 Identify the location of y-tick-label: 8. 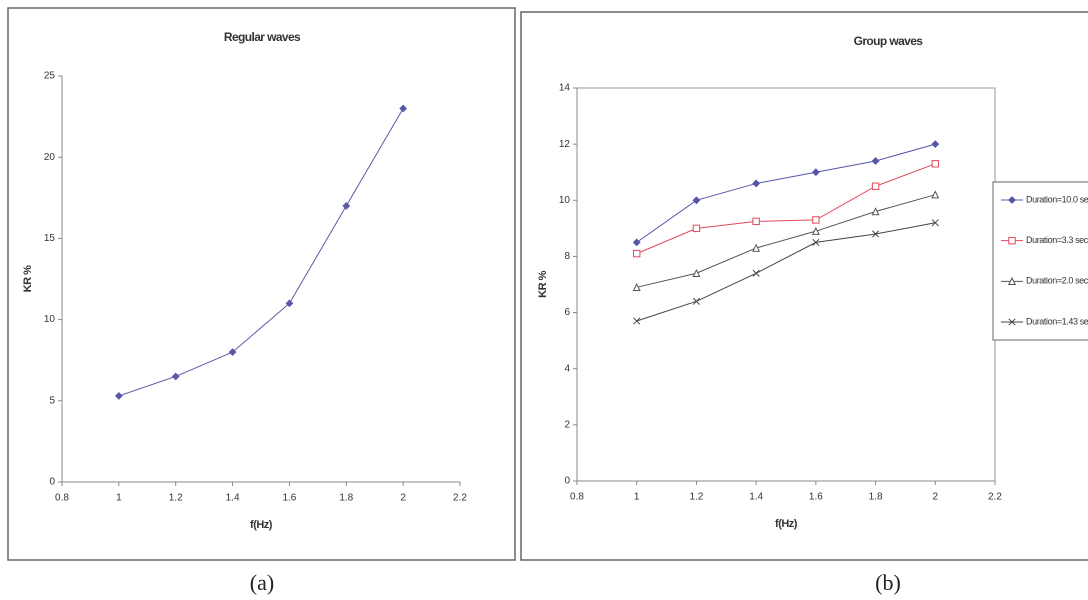
(567, 256).